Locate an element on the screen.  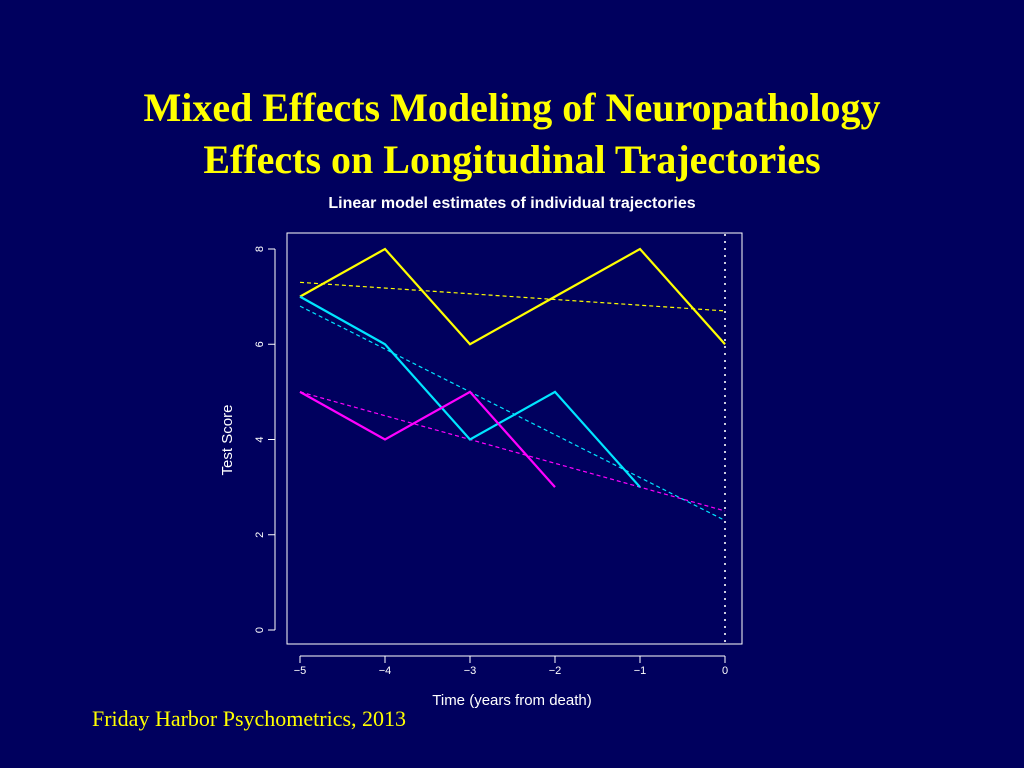
x-tick-label: −1 is located at coordinates (640, 671).